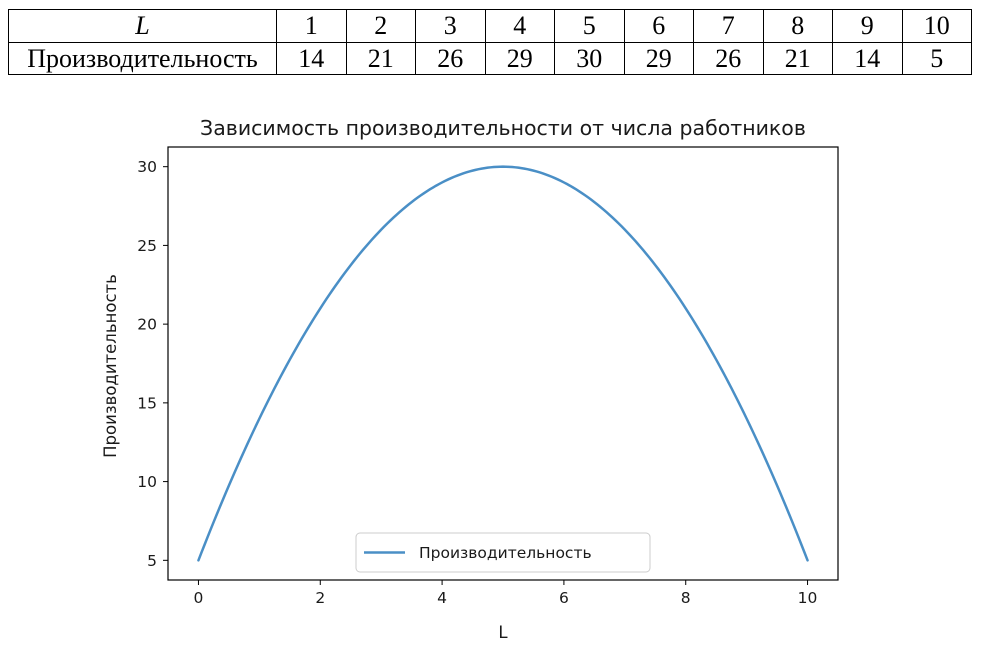 The image size is (989, 662). Describe the element at coordinates (867, 26) in the screenshot. I see `table-cell: 9` at that location.